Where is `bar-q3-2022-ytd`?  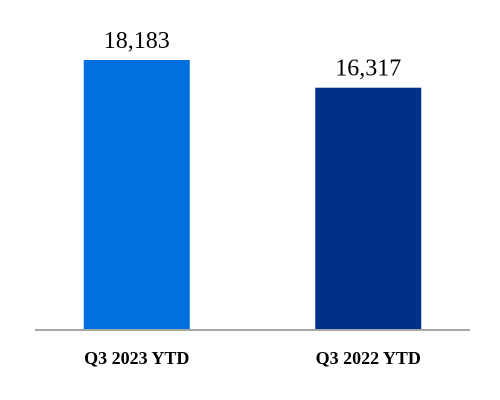
bar-q3-2022-ytd is located at coordinates (368, 208).